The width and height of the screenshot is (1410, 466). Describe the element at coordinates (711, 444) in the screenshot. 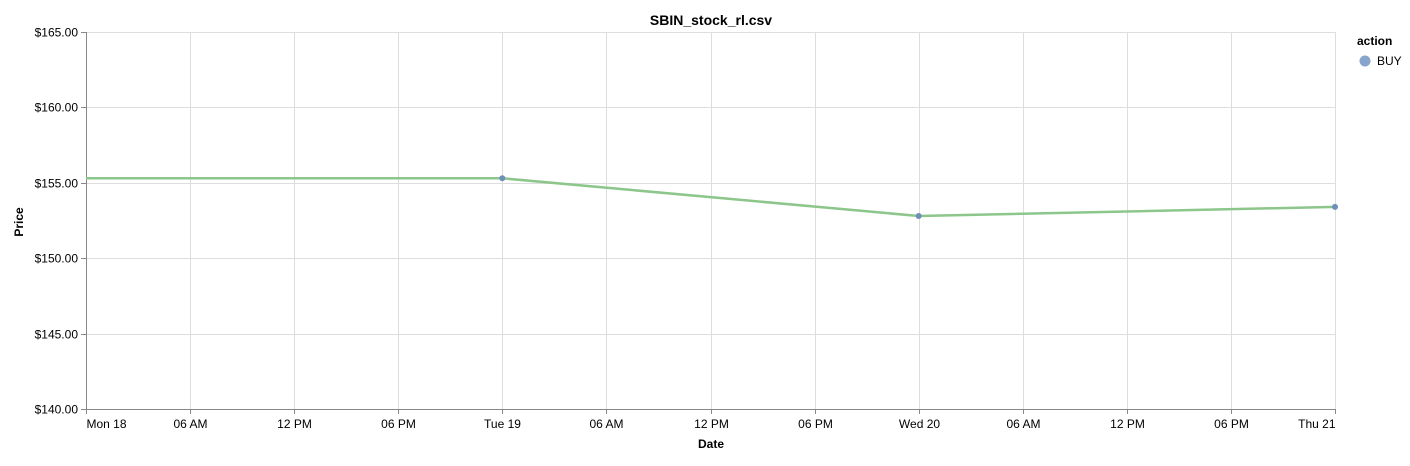

I see `x-axis-title: Date` at that location.